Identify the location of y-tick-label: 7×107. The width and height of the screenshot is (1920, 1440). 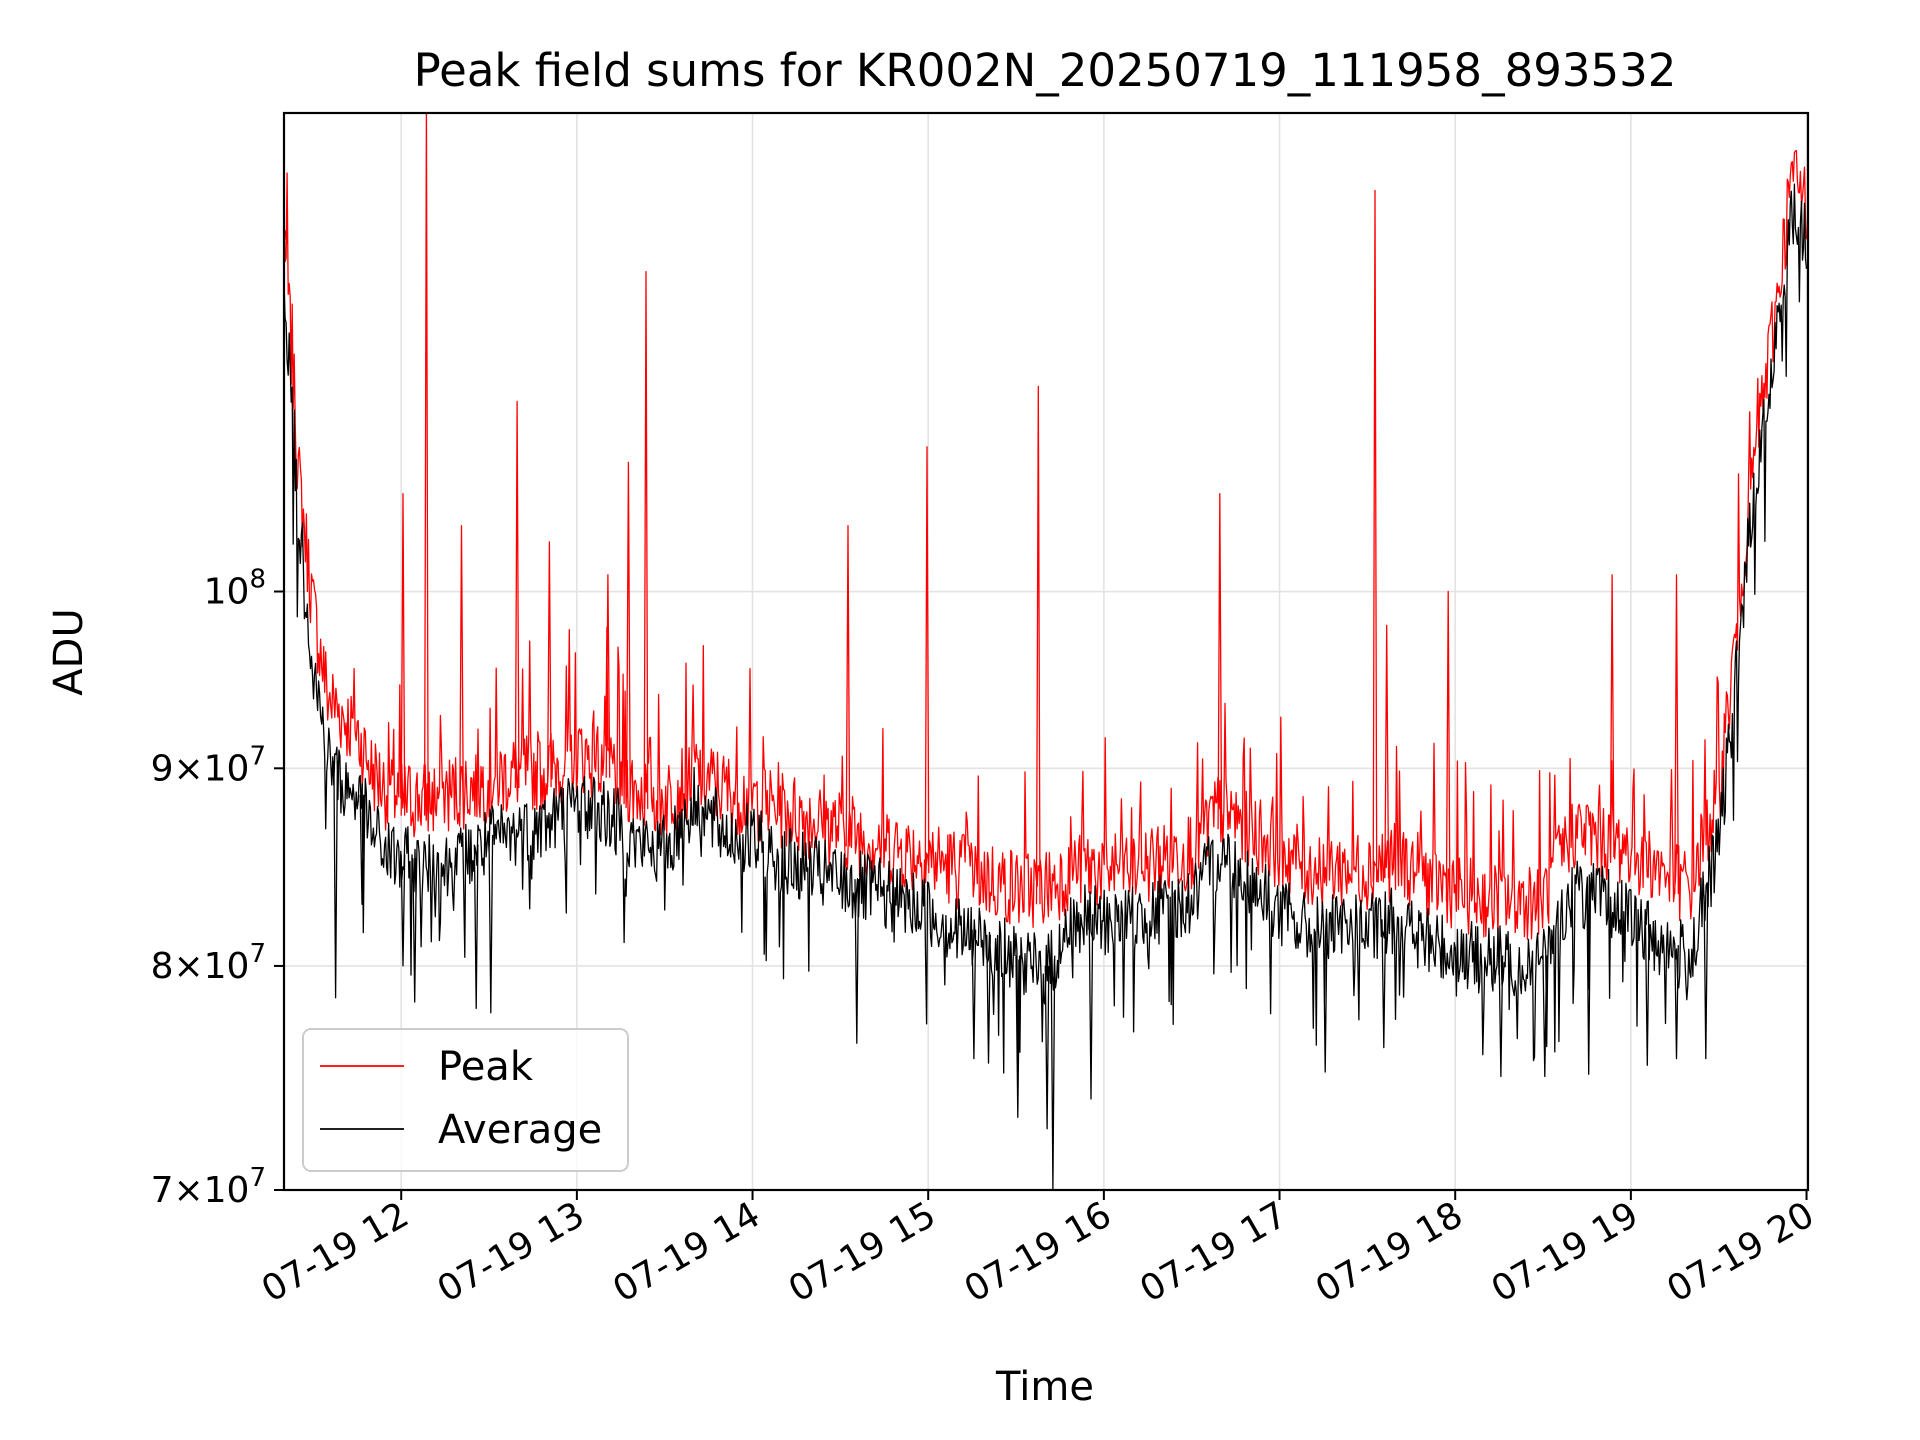
(208, 1187).